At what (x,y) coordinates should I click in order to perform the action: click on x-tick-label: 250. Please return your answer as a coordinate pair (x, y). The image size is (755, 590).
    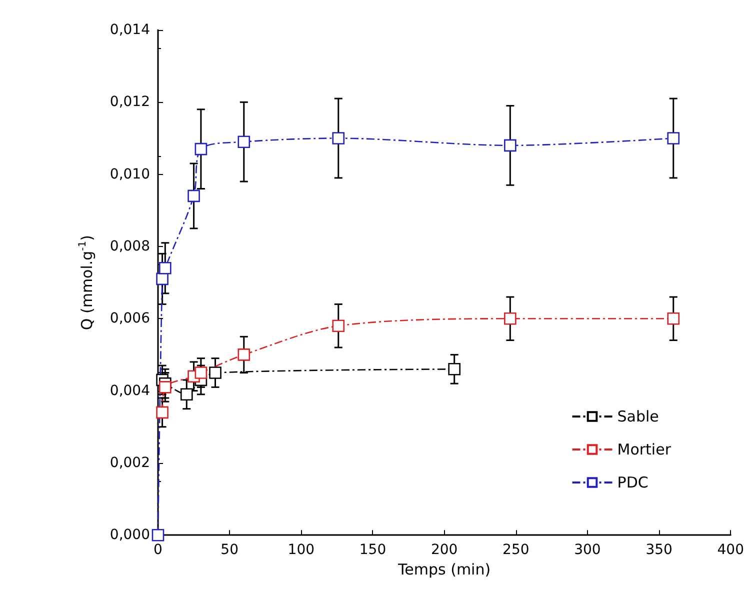
    Looking at the image, I should click on (516, 550).